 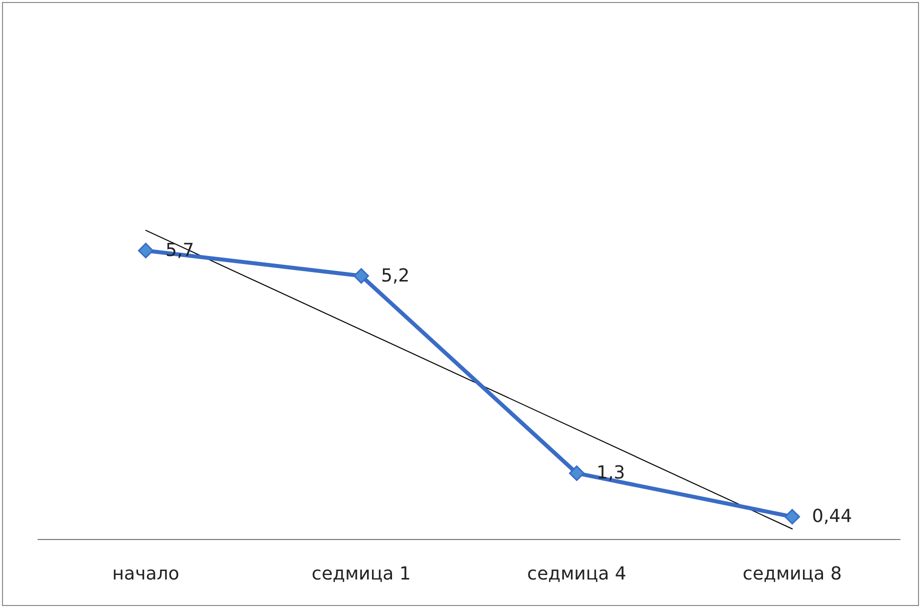 What do you see at coordinates (361, 574) in the screenshot?
I see `x-tick-label: седмица 1` at bounding box center [361, 574].